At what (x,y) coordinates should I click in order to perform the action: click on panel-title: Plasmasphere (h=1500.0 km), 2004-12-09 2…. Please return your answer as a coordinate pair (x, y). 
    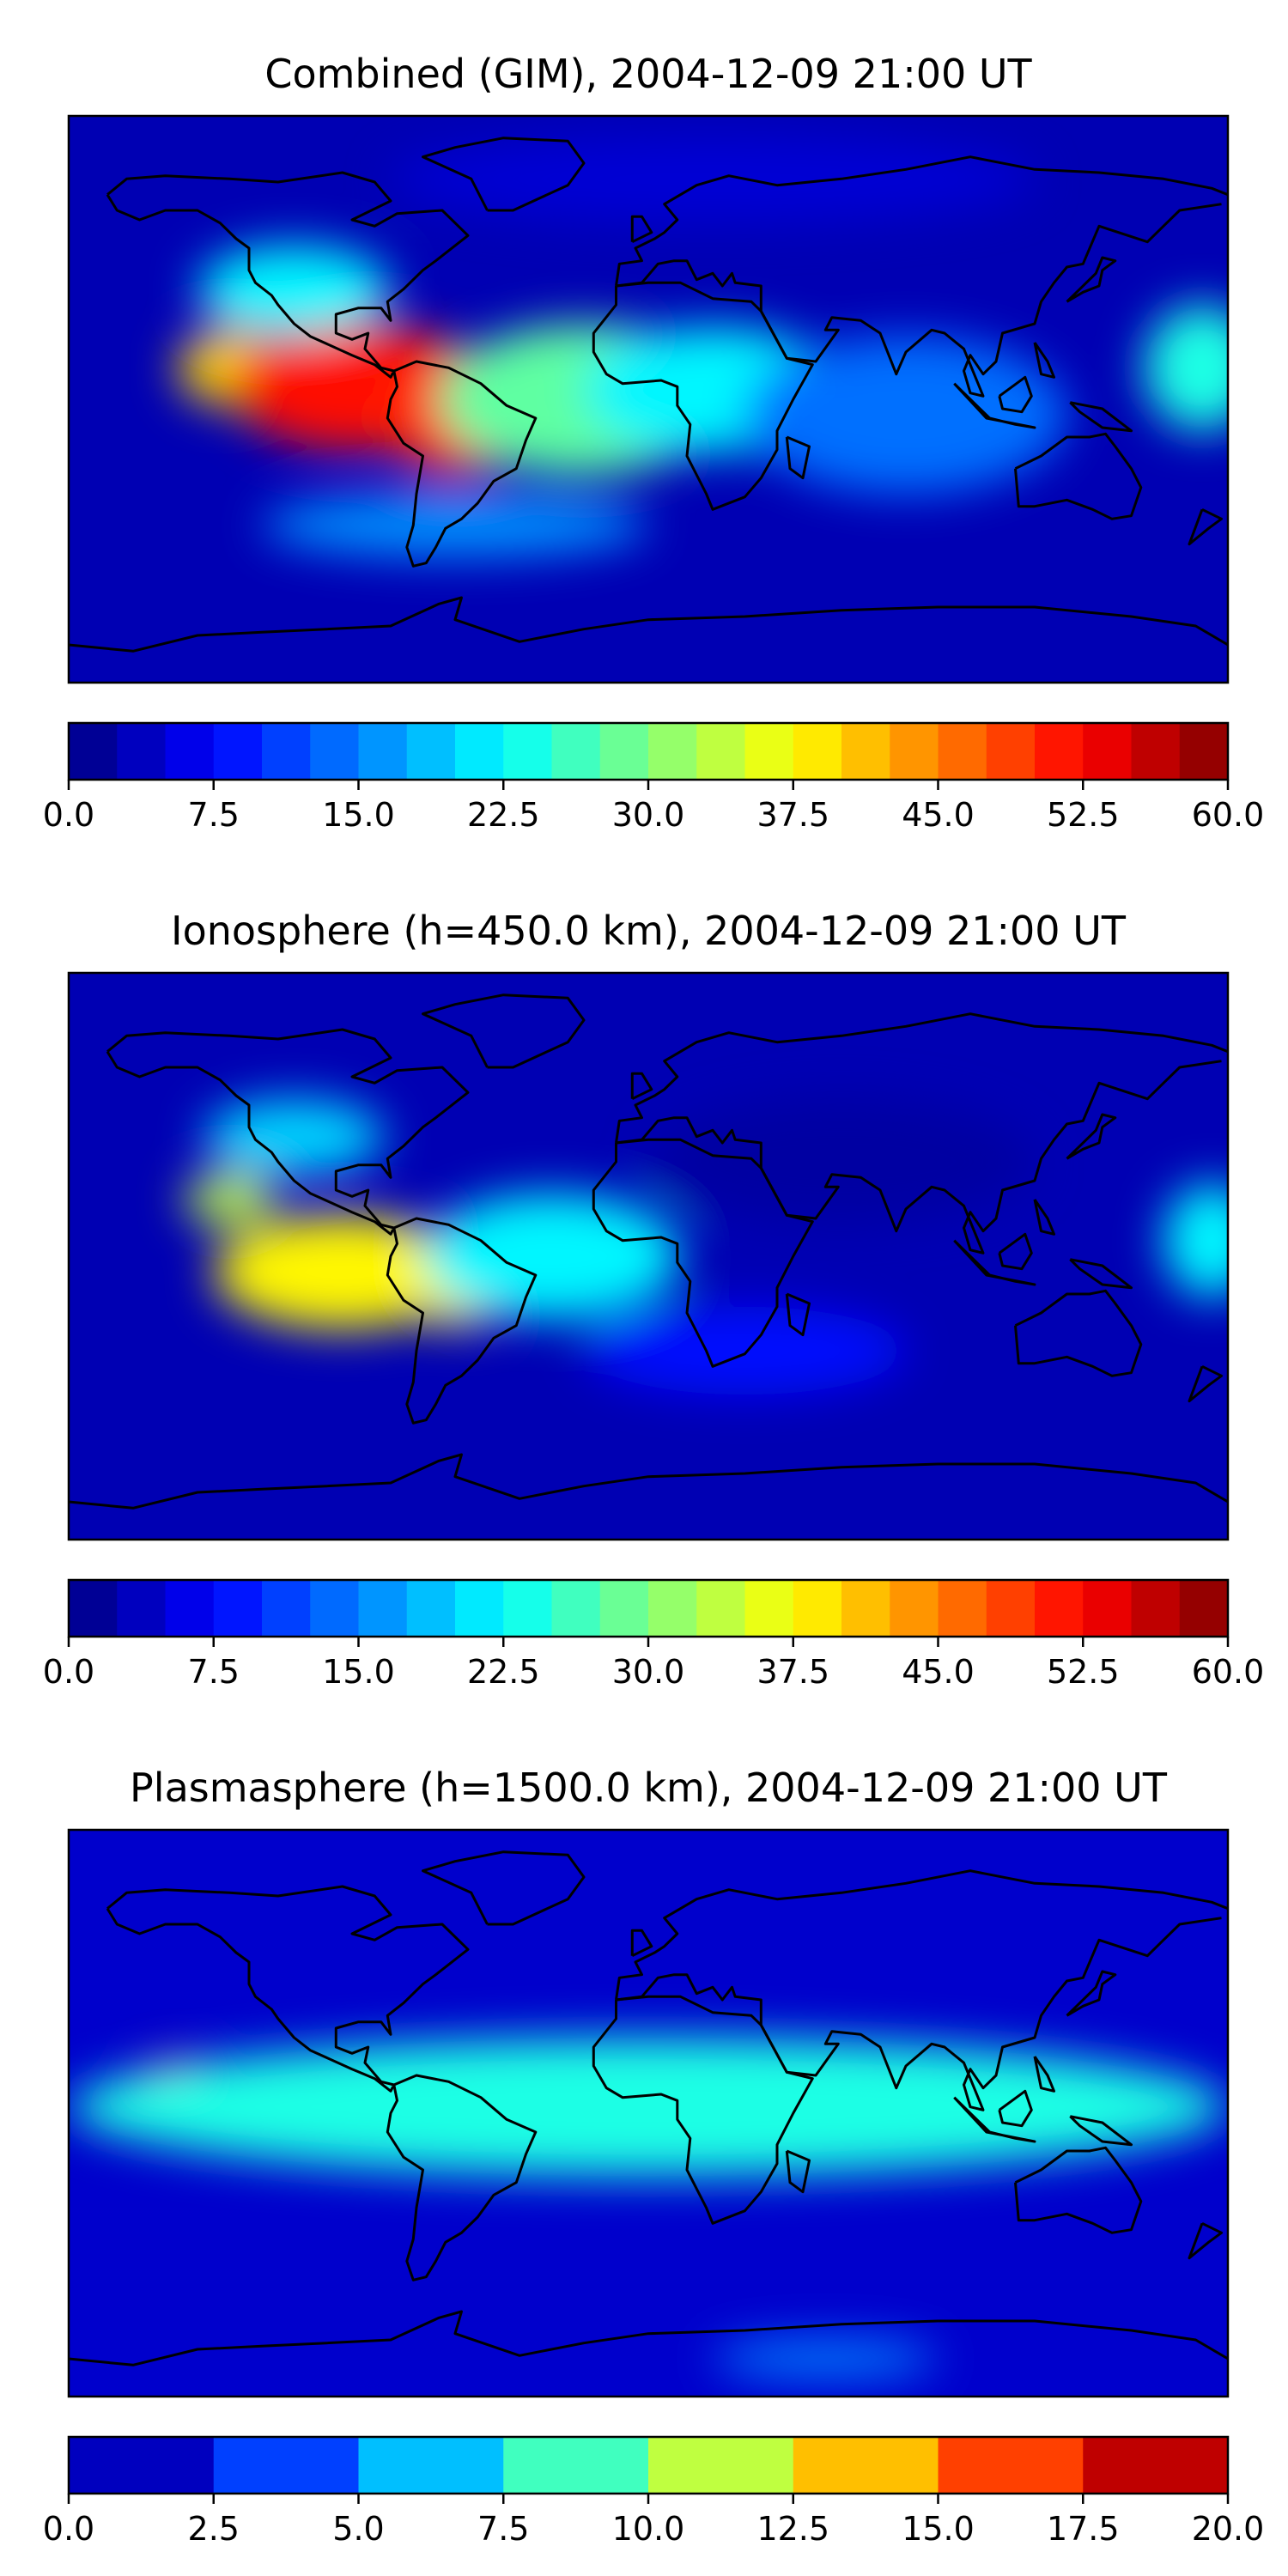
    Looking at the image, I should click on (649, 1788).